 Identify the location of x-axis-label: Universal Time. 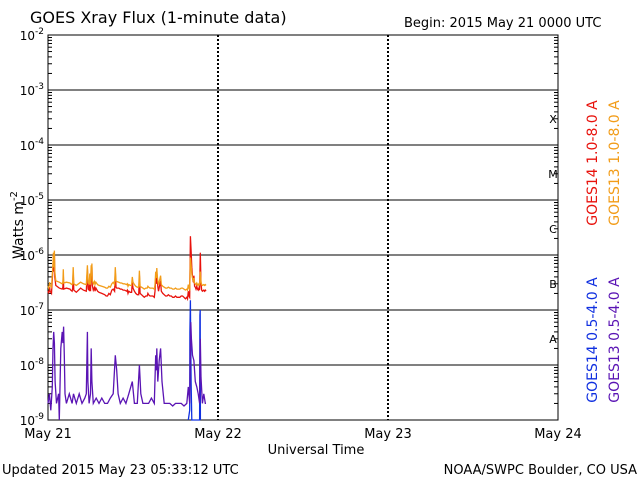
(316, 450).